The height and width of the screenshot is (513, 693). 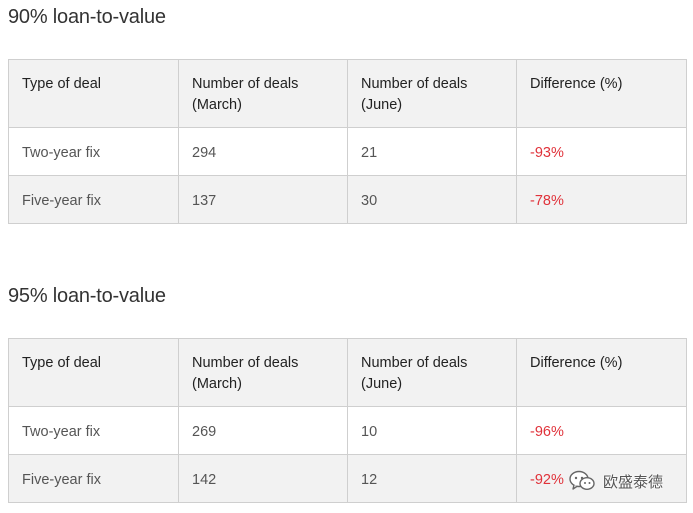 What do you see at coordinates (263, 151) in the screenshot?
I see `cell-march: 294` at bounding box center [263, 151].